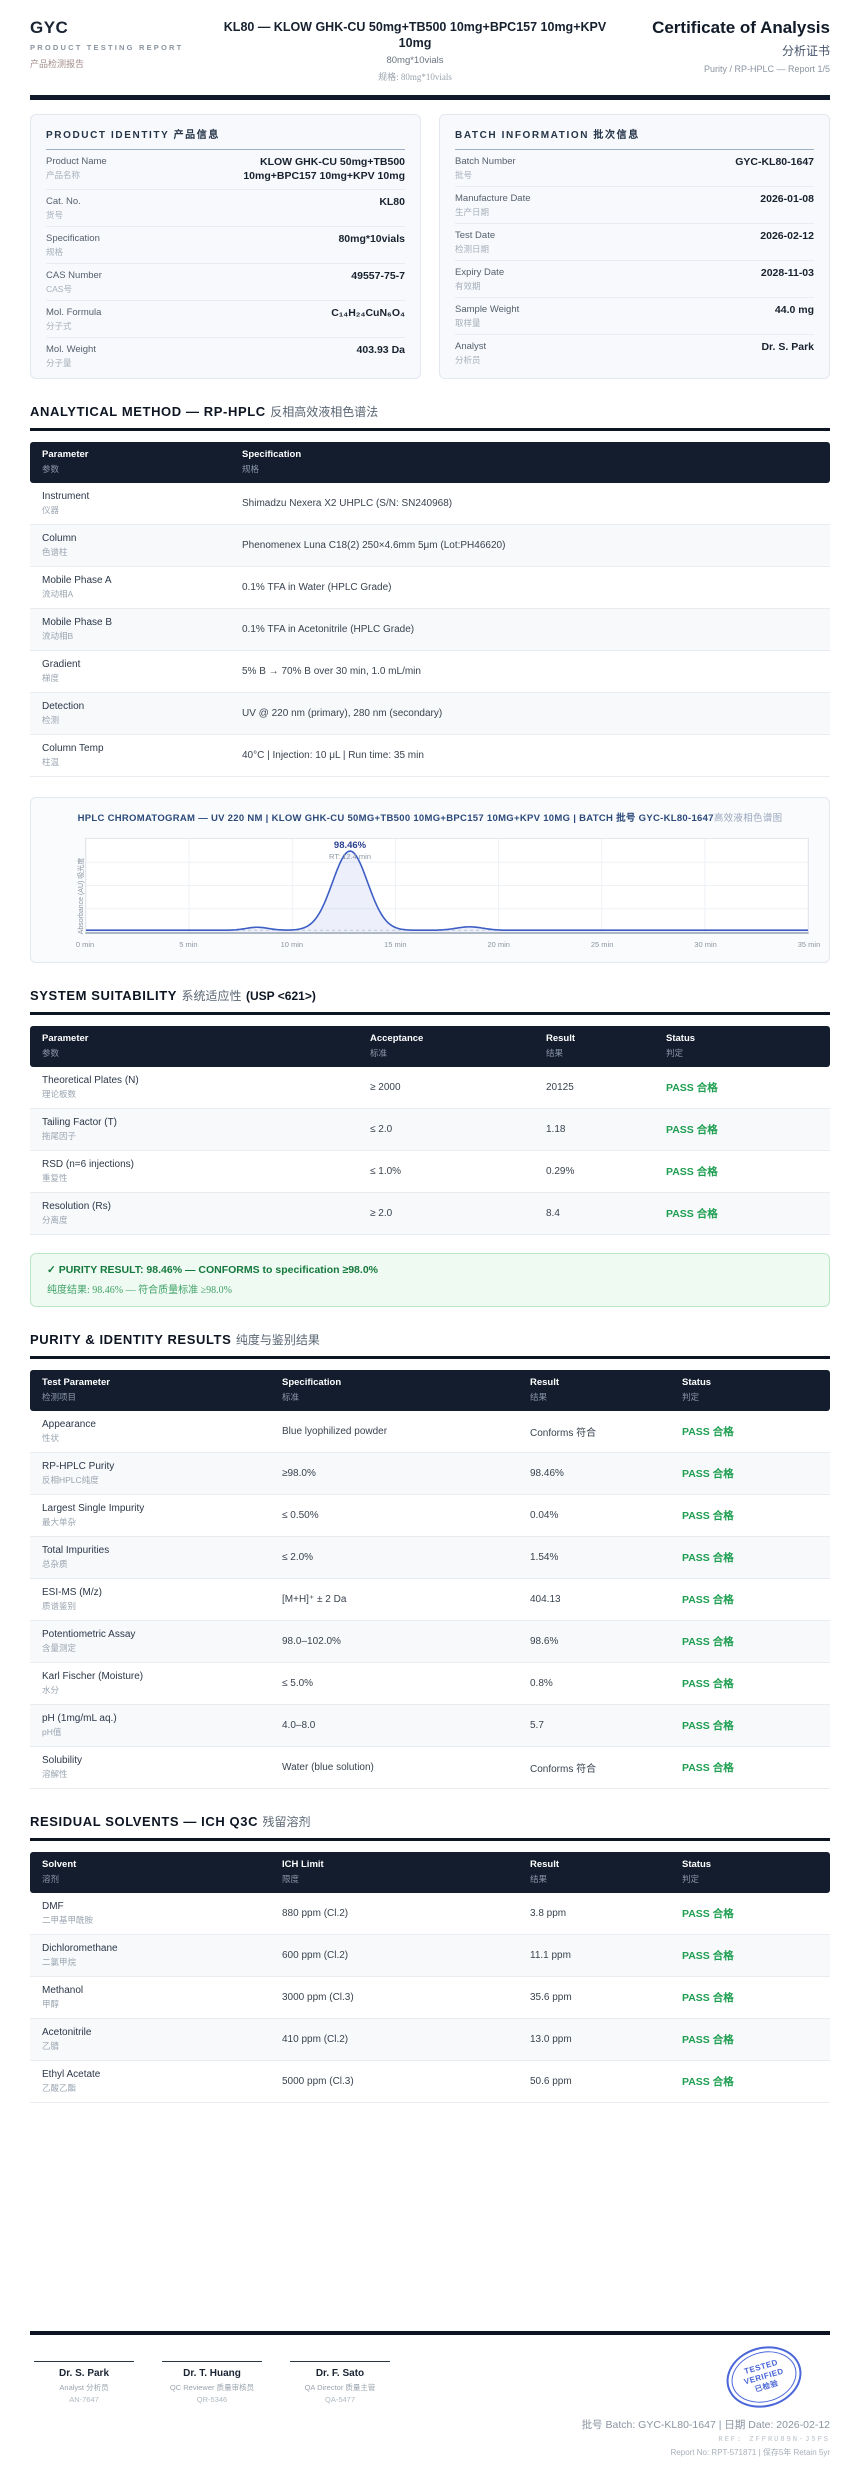  Describe the element at coordinates (430, 1913) in the screenshot. I see `table-row: DMF 二甲基甲酰胺 880 ppm (Cl.2) 3.8 ppm PASS 合格` at that location.